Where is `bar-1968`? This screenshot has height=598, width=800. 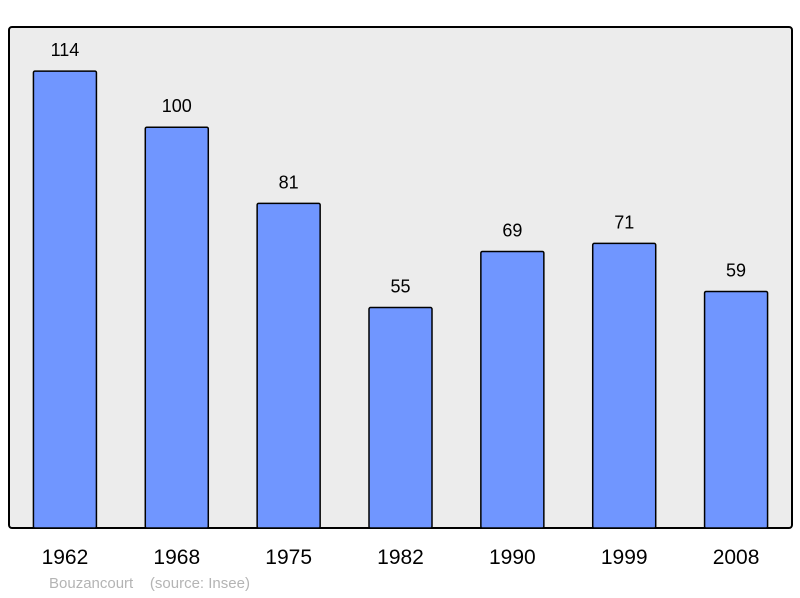
bar-1968 is located at coordinates (177, 327).